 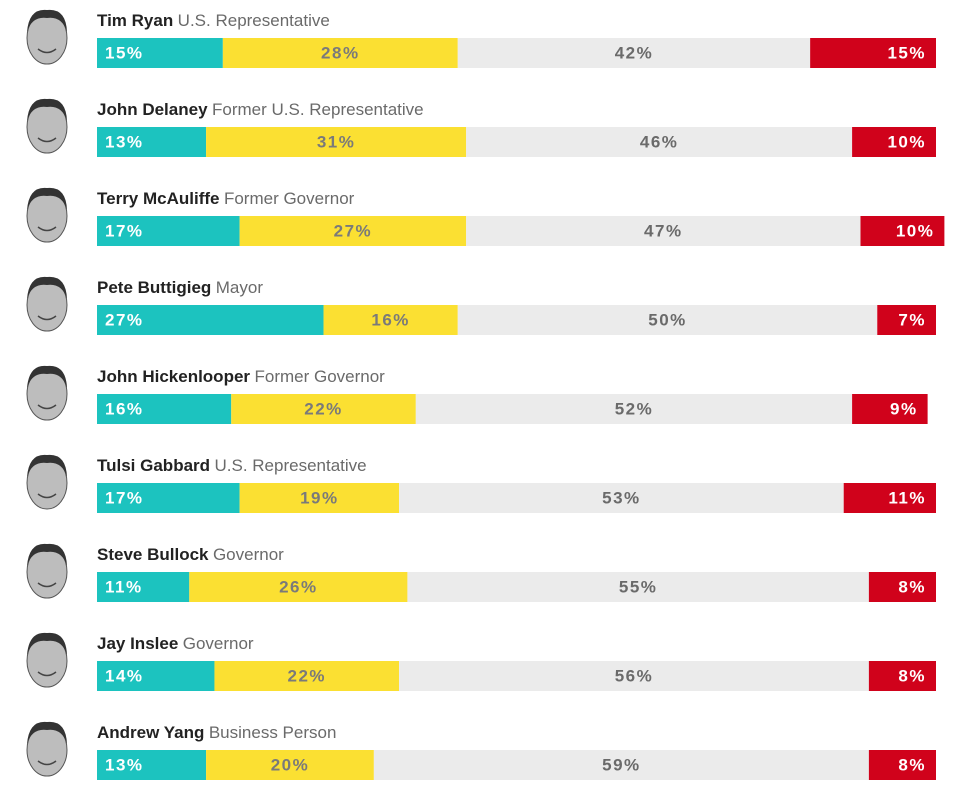 I want to click on candidate-name: Jay Inslee, so click(x=137, y=643).